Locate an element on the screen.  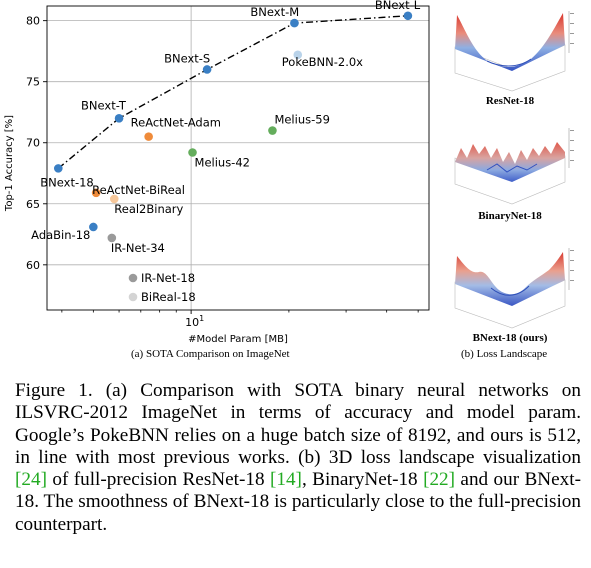
y-tick-label: 70 is located at coordinates (33, 143).